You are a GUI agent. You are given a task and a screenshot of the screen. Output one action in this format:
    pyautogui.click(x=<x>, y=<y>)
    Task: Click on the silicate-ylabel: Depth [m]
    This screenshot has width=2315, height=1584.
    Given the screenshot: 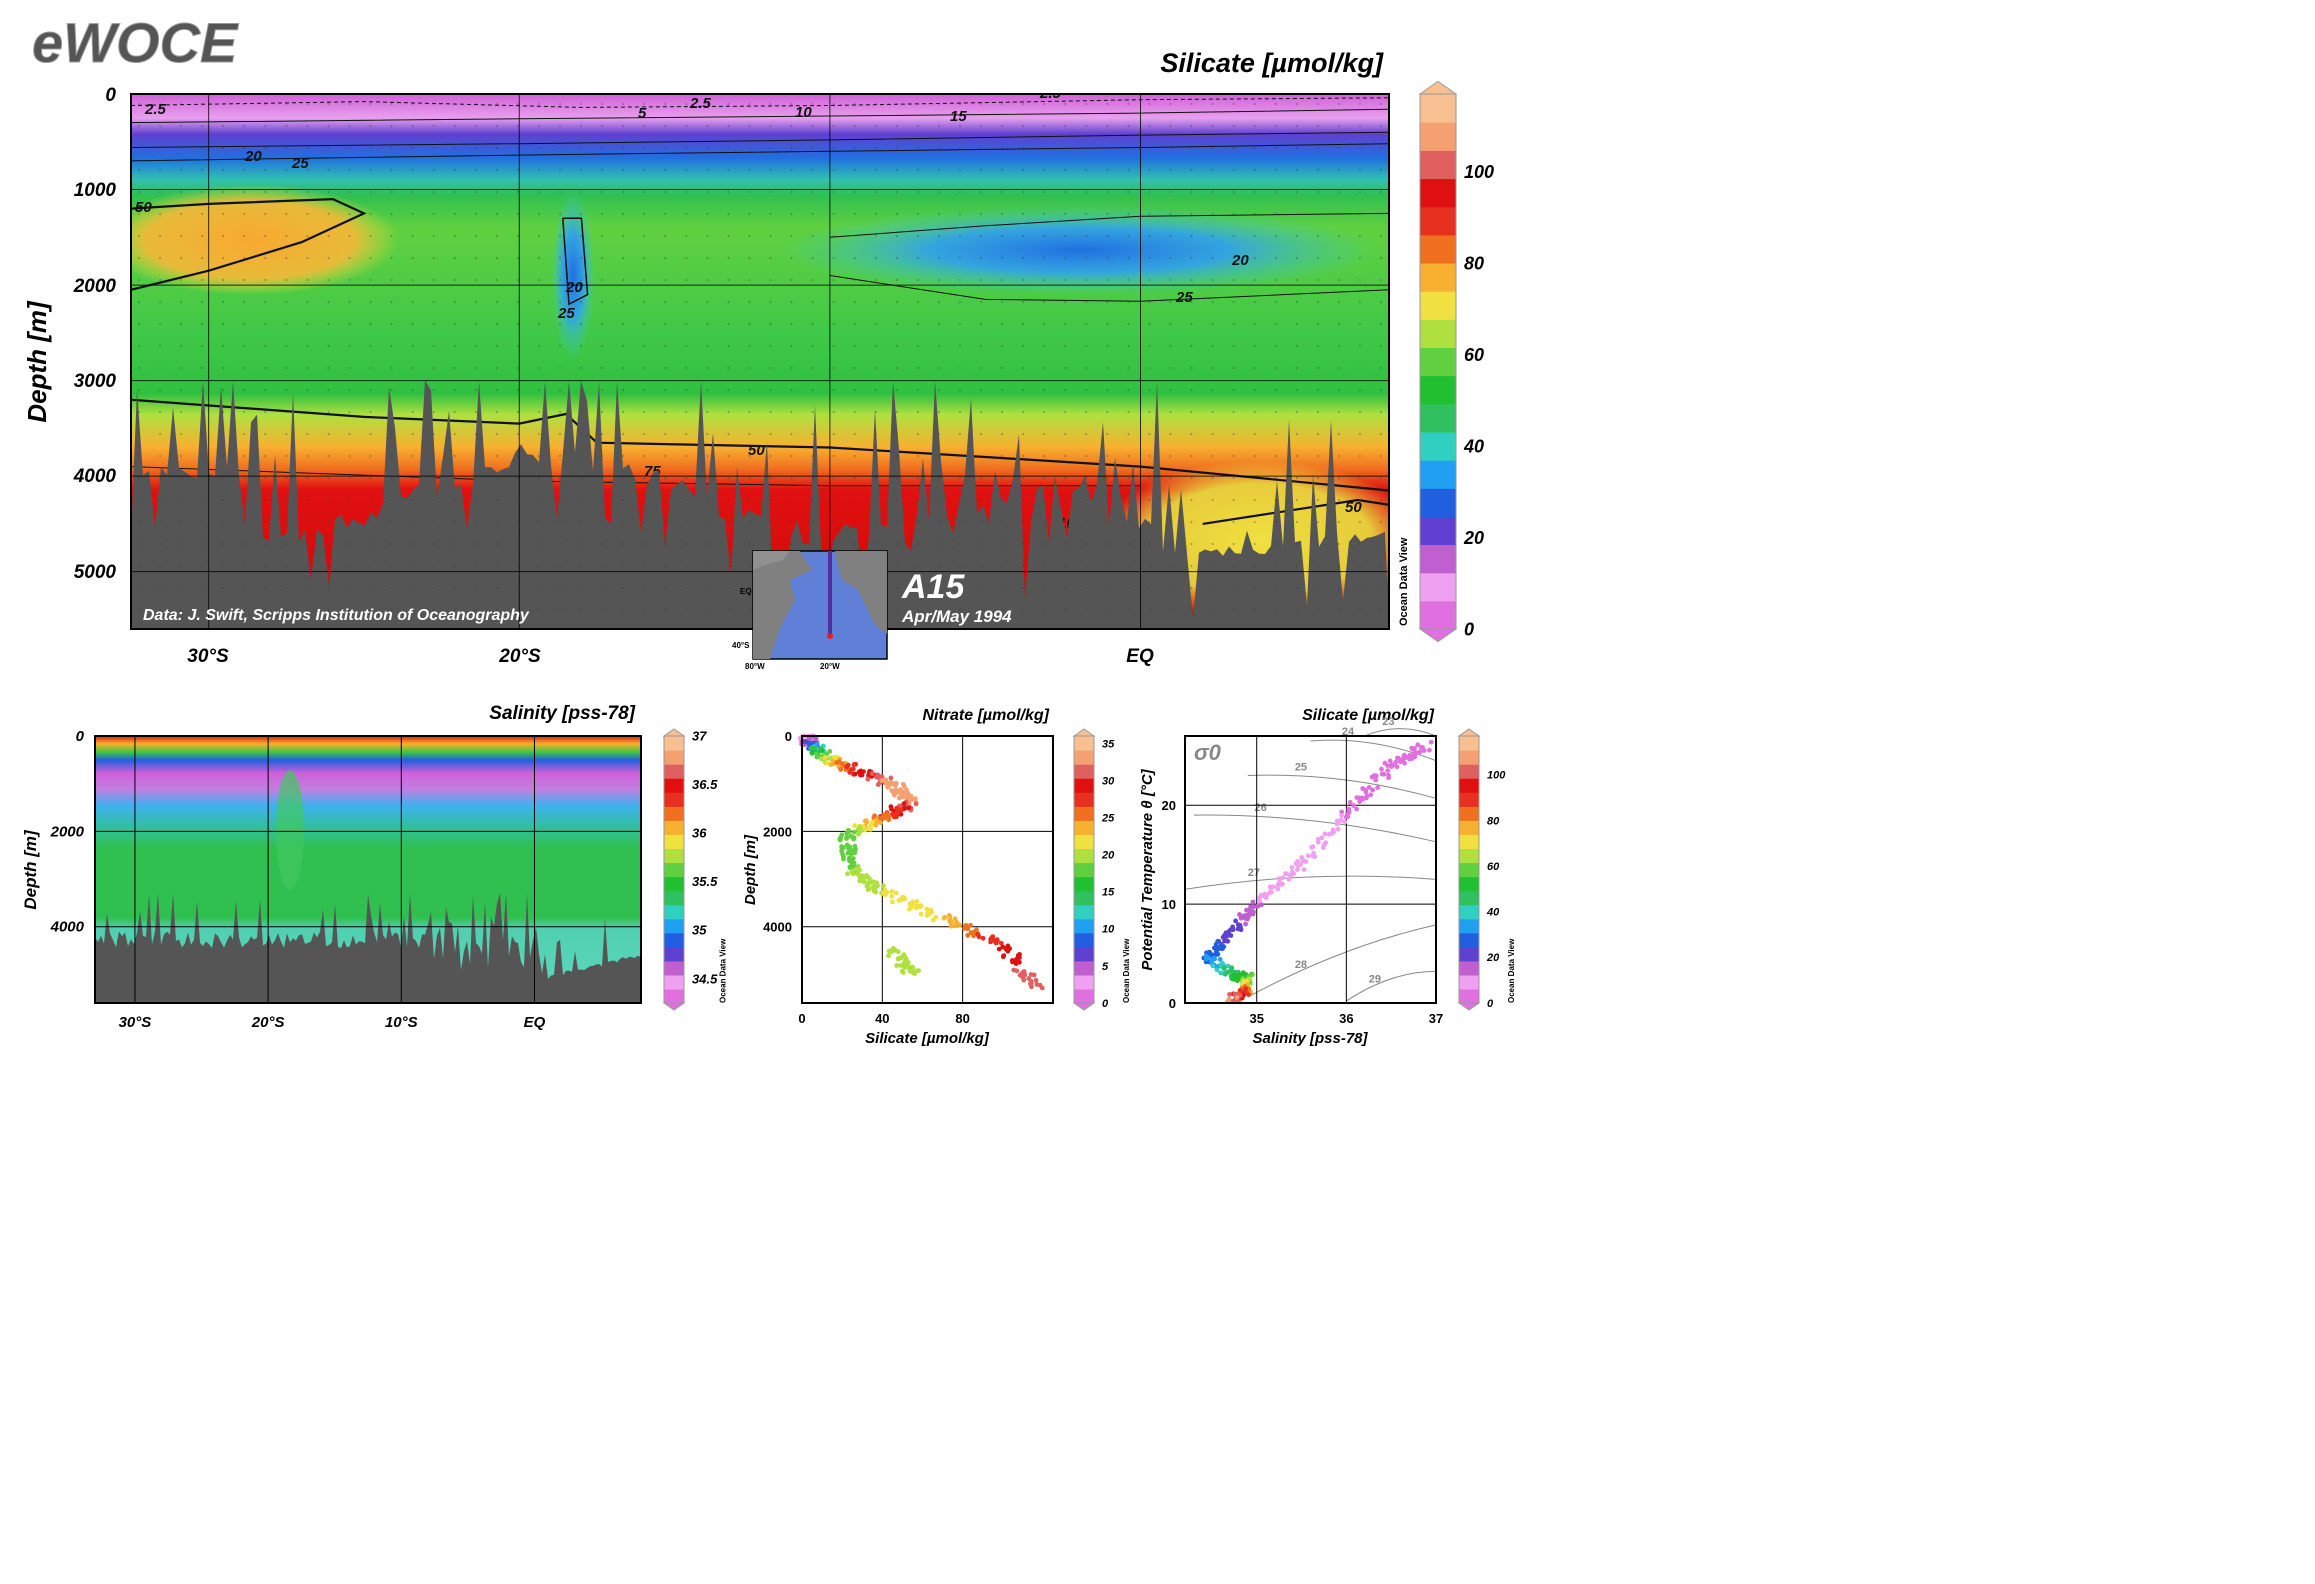 What is the action you would take?
    pyautogui.click(x=37, y=361)
    